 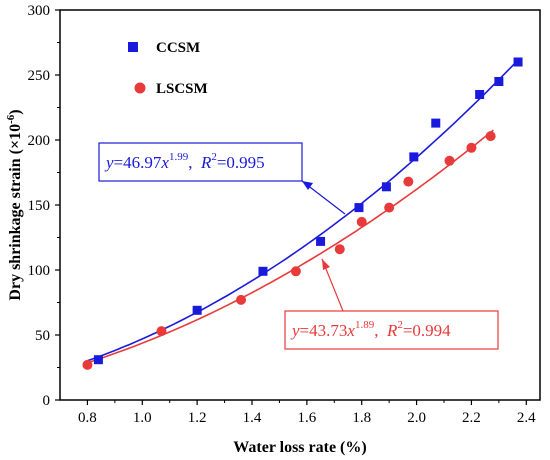 I want to click on x-tick-label: 2.2, so click(x=471, y=418).